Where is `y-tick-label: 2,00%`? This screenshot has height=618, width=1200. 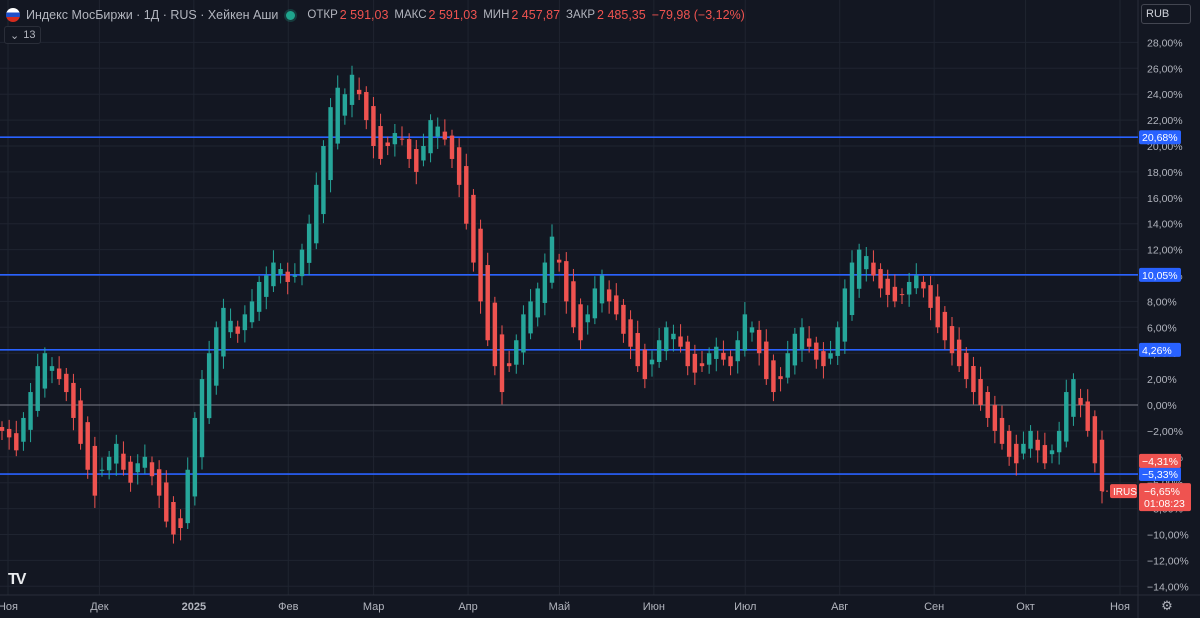 y-tick-label: 2,00% is located at coordinates (1162, 380).